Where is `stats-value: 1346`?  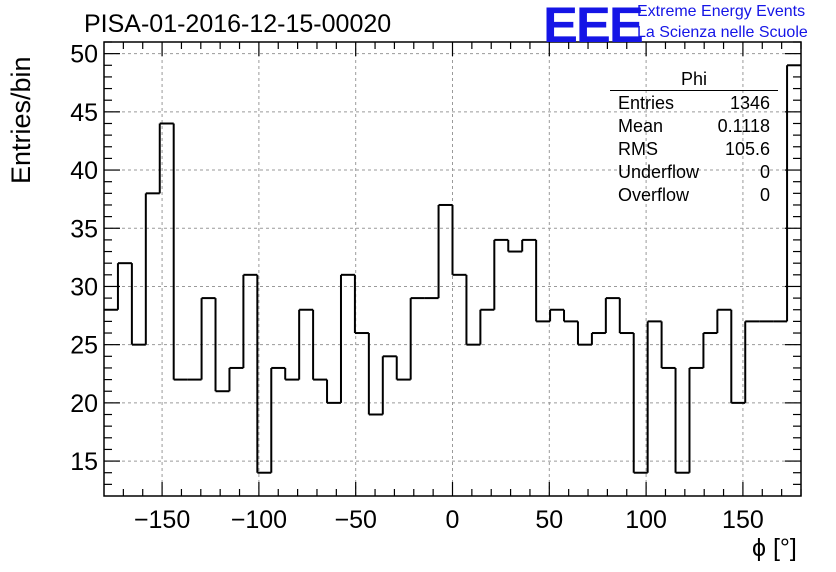
stats-value: 1346 is located at coordinates (749, 103).